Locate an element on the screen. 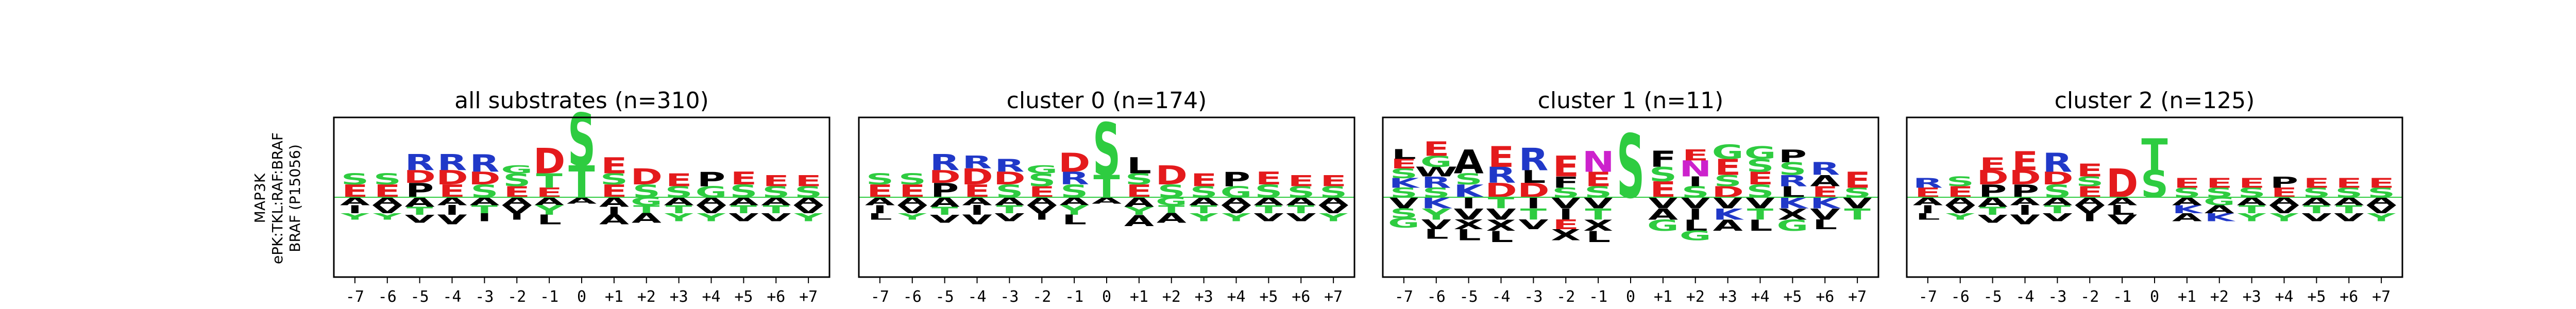  logo-letter-above-14-1: E is located at coordinates (1857, 180).